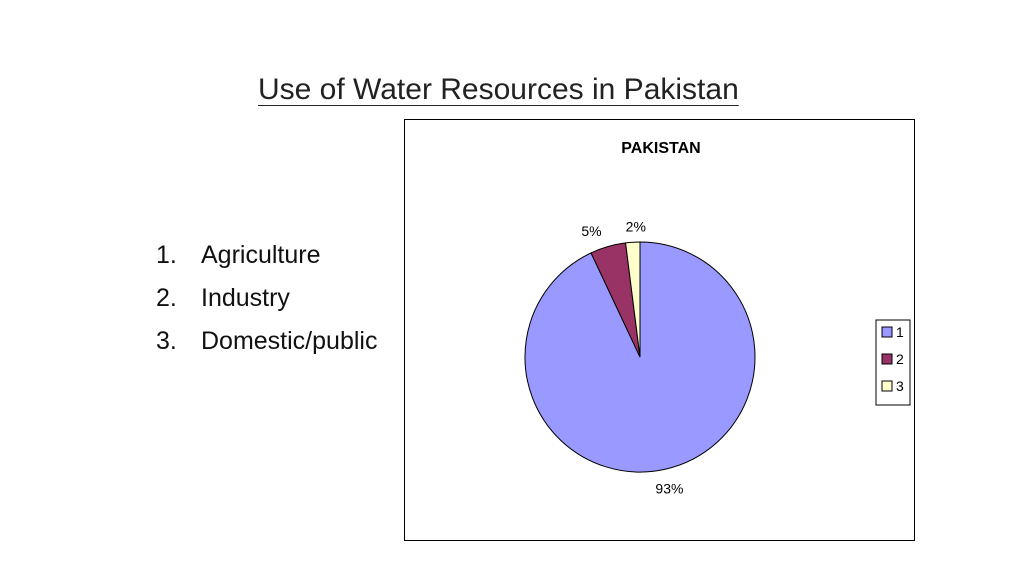  I want to click on legend-box, so click(893, 362).